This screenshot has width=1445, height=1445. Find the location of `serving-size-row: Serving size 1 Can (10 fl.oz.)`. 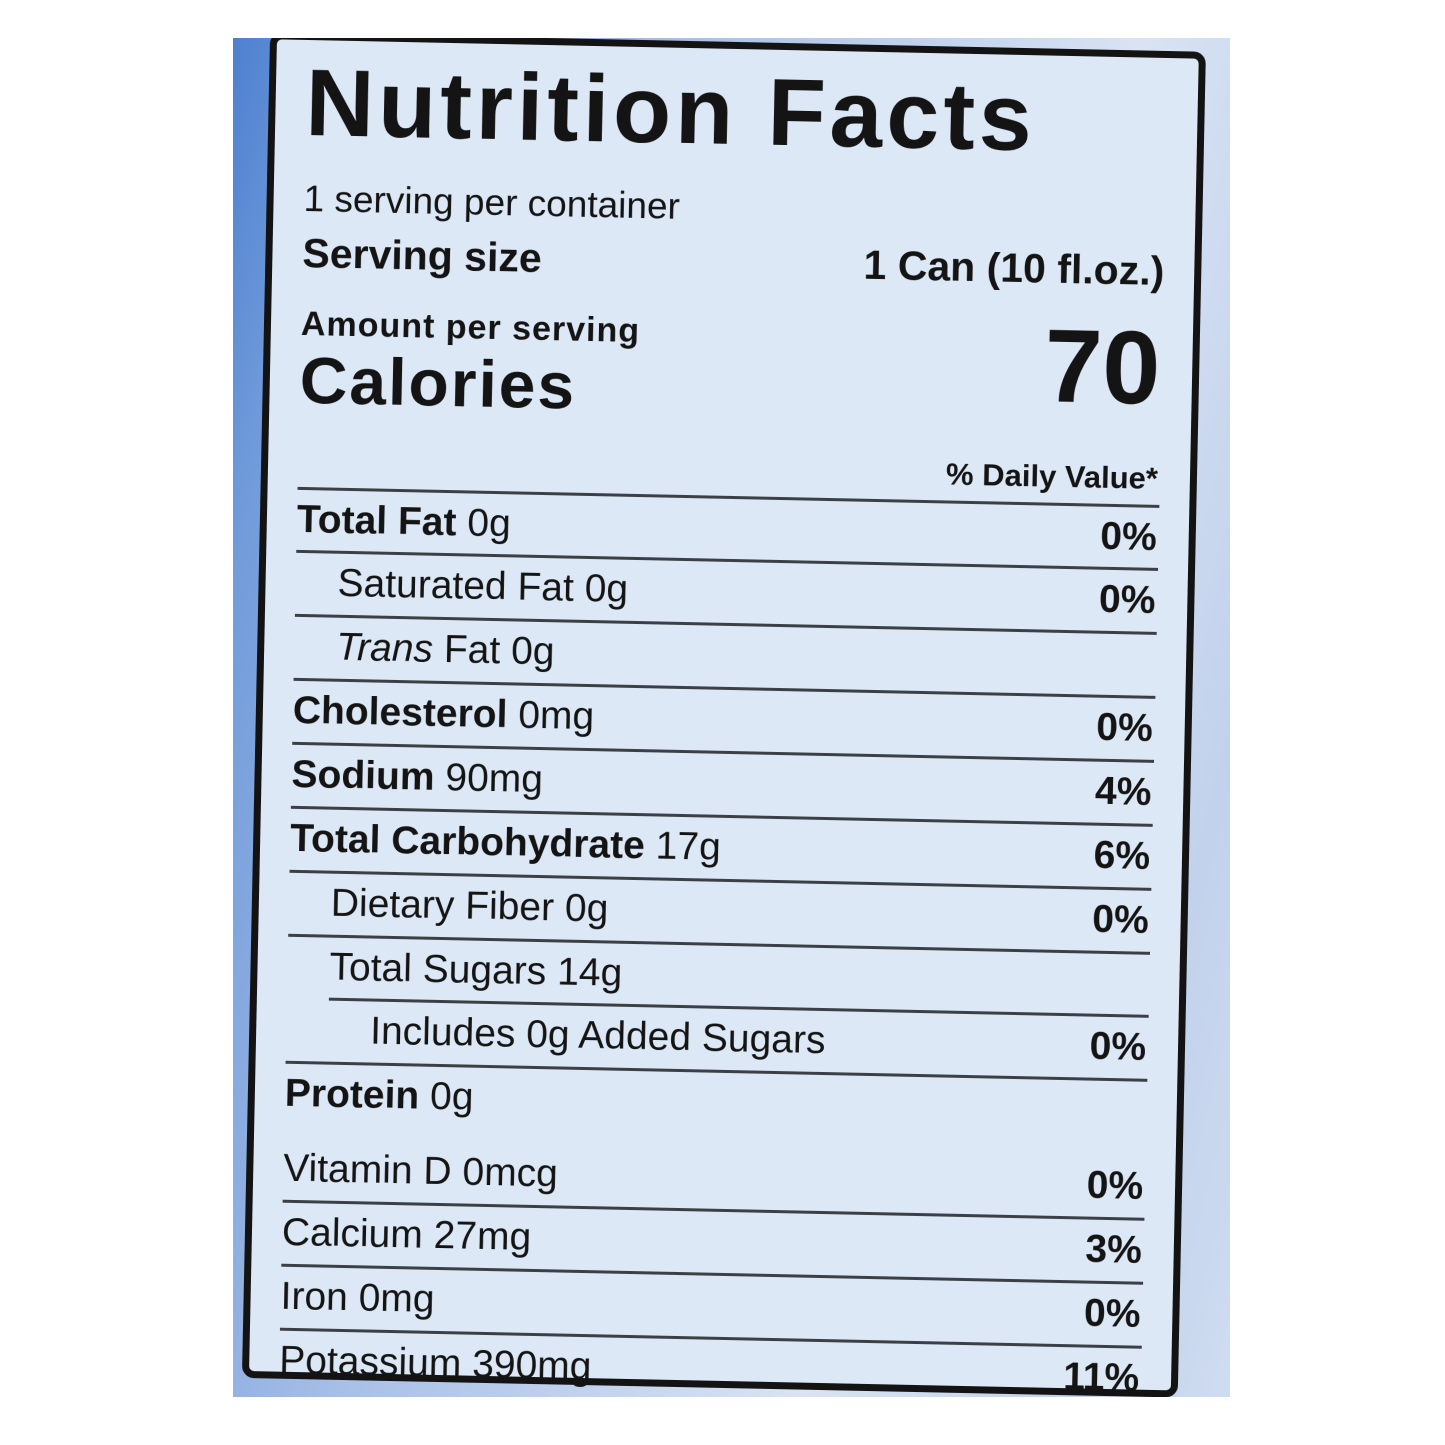

serving-size-row: Serving size 1 Can (10 fl.oz.) is located at coordinates (733, 262).